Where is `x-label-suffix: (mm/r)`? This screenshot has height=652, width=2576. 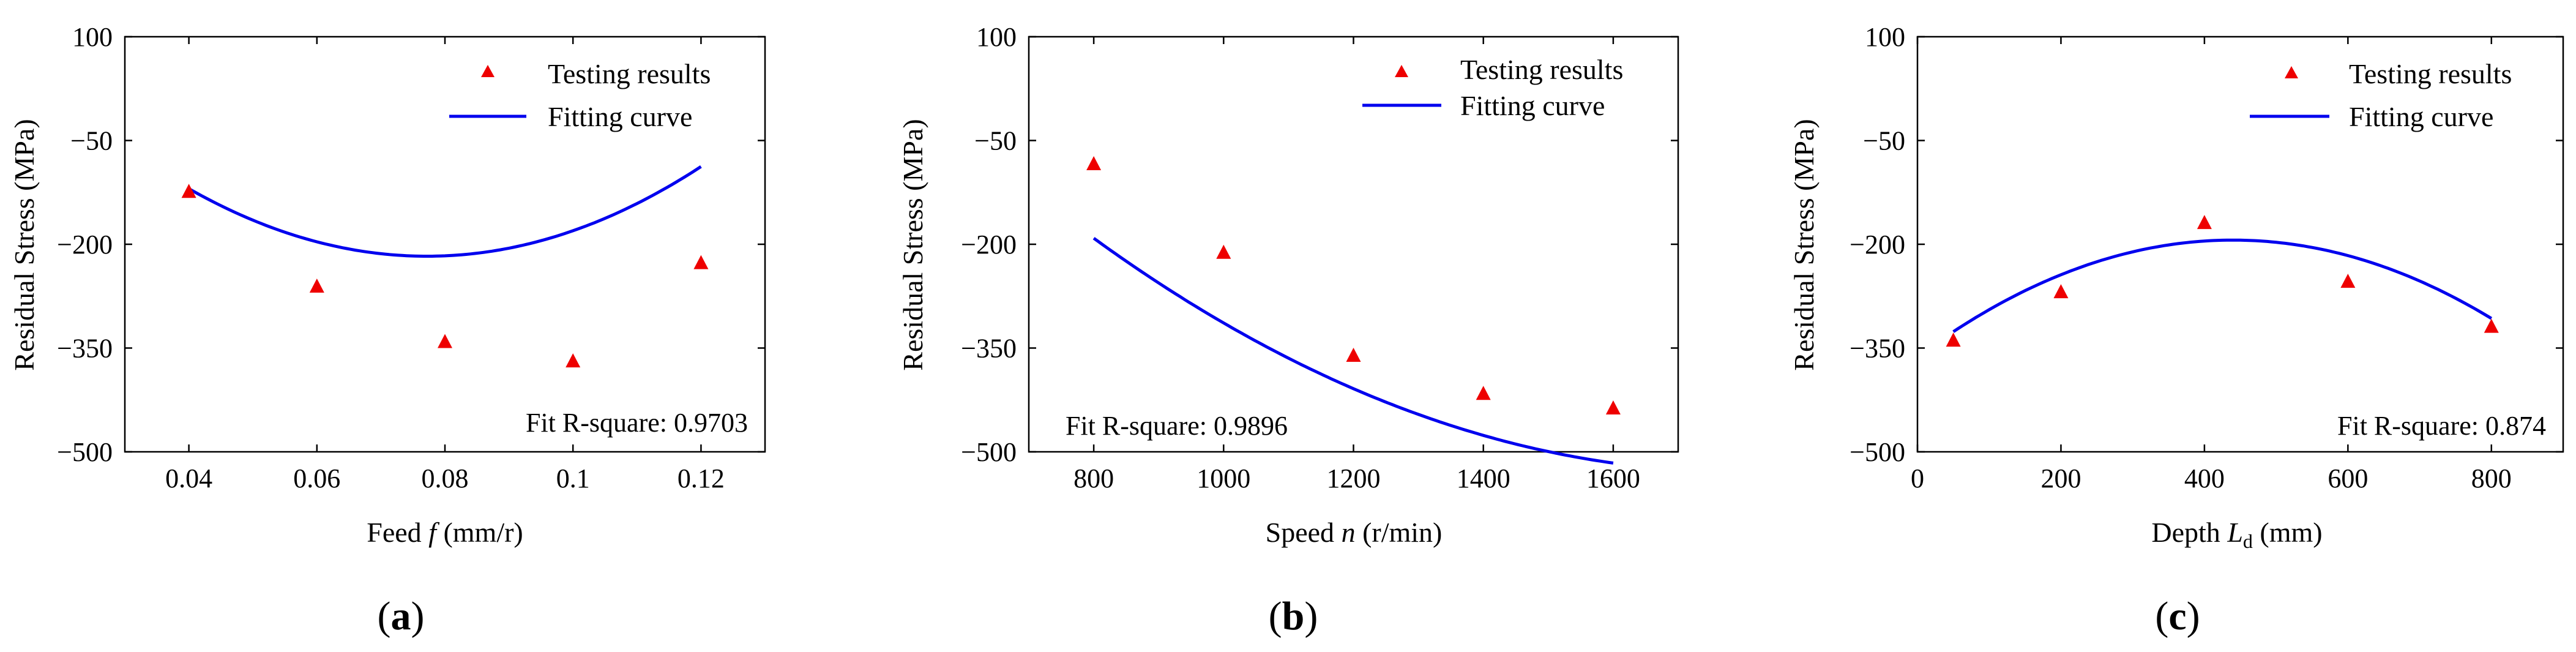
x-label-suffix: (mm/r) is located at coordinates (479, 532).